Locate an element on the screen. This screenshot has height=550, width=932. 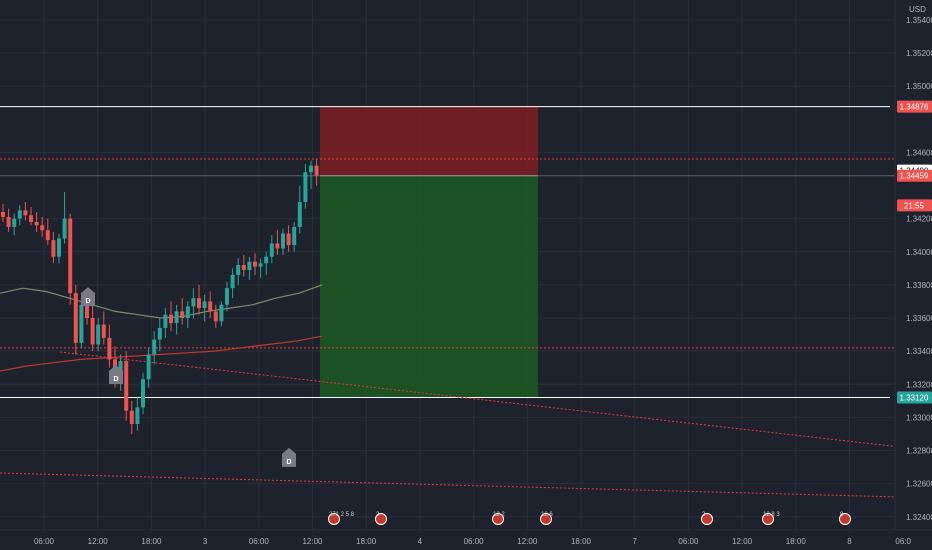
event-count: 2 is located at coordinates (704, 515).